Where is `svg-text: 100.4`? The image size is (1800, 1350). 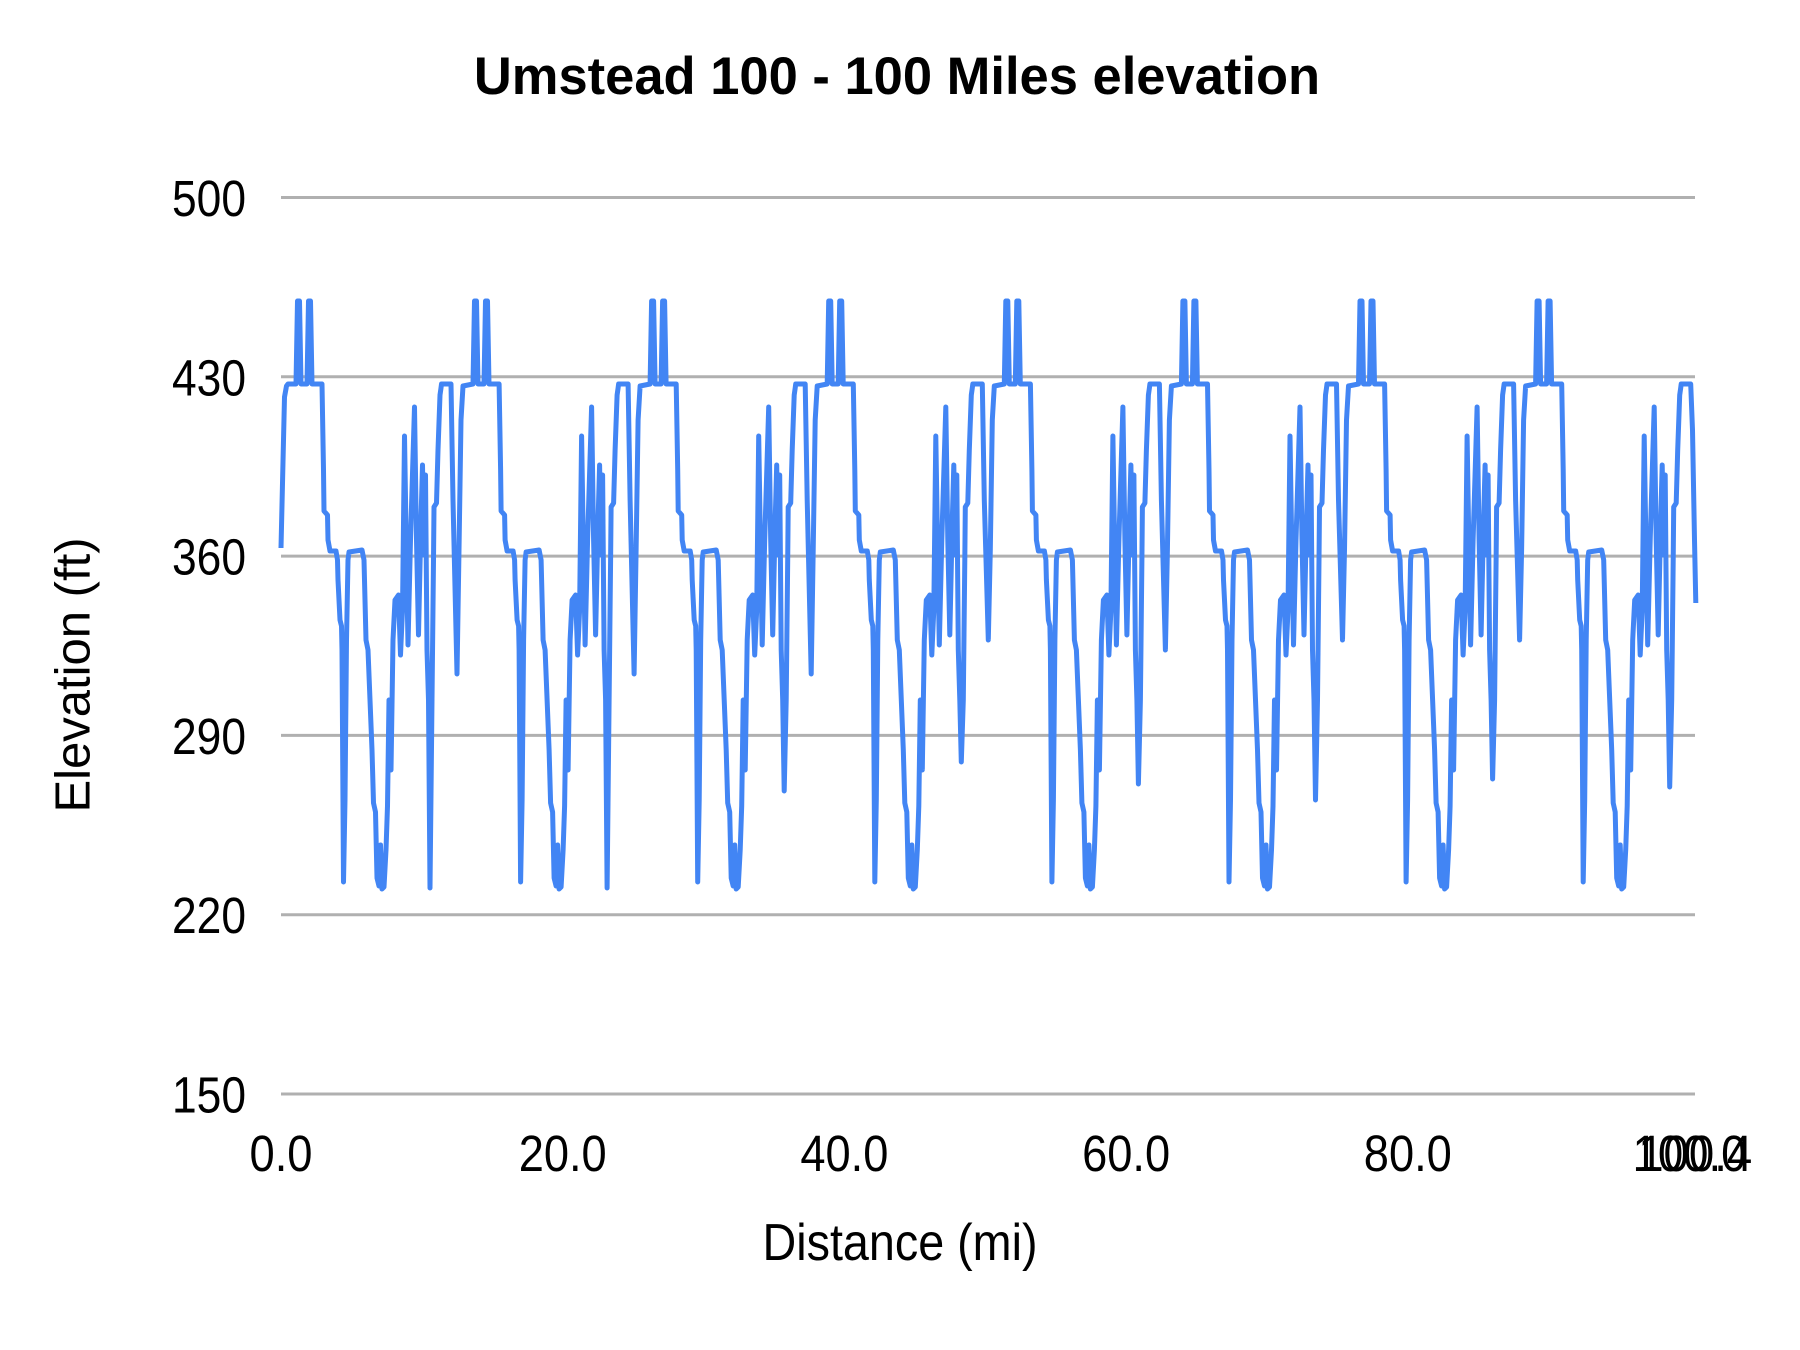 svg-text: 100.4 is located at coordinates (1695, 1153).